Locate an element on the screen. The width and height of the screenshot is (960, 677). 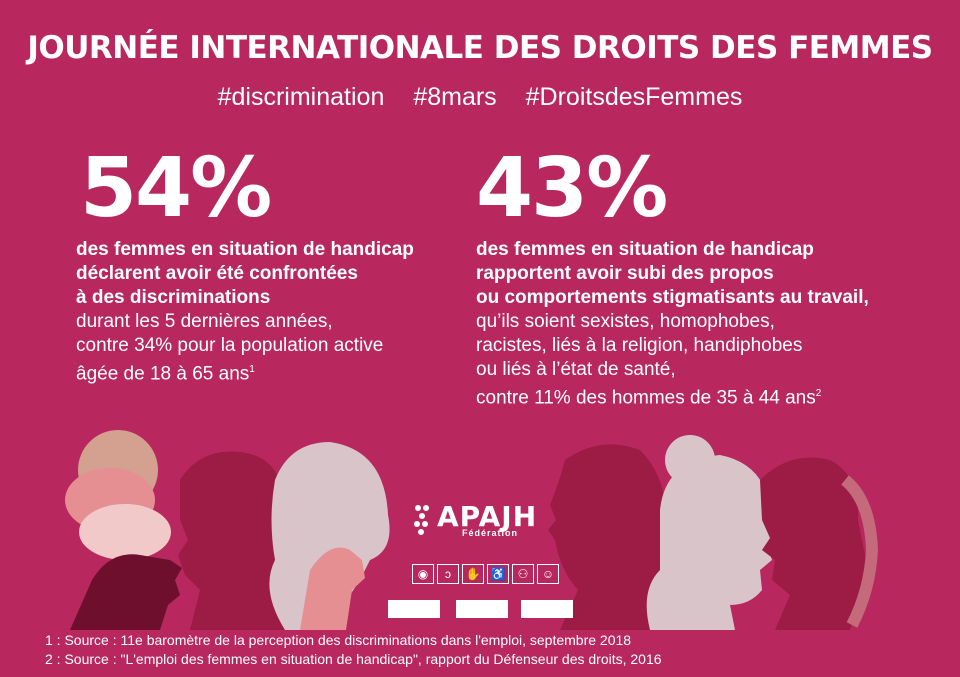
stat-text-line: contre 11% des hommes de 35 à 44 ans2 is located at coordinates (649, 398).